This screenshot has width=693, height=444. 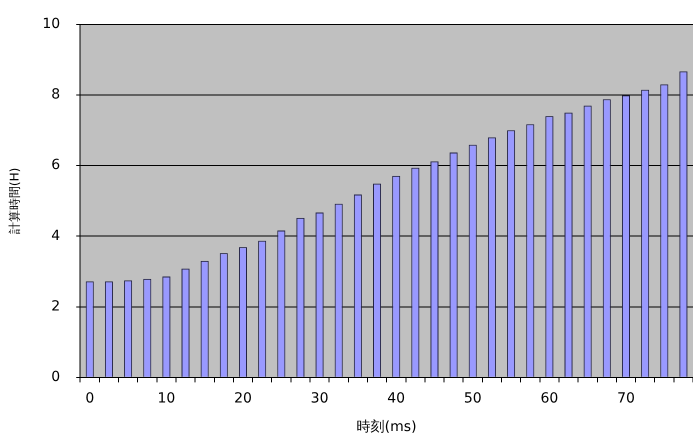 I want to click on x-tick-label: 0, so click(x=89, y=398).